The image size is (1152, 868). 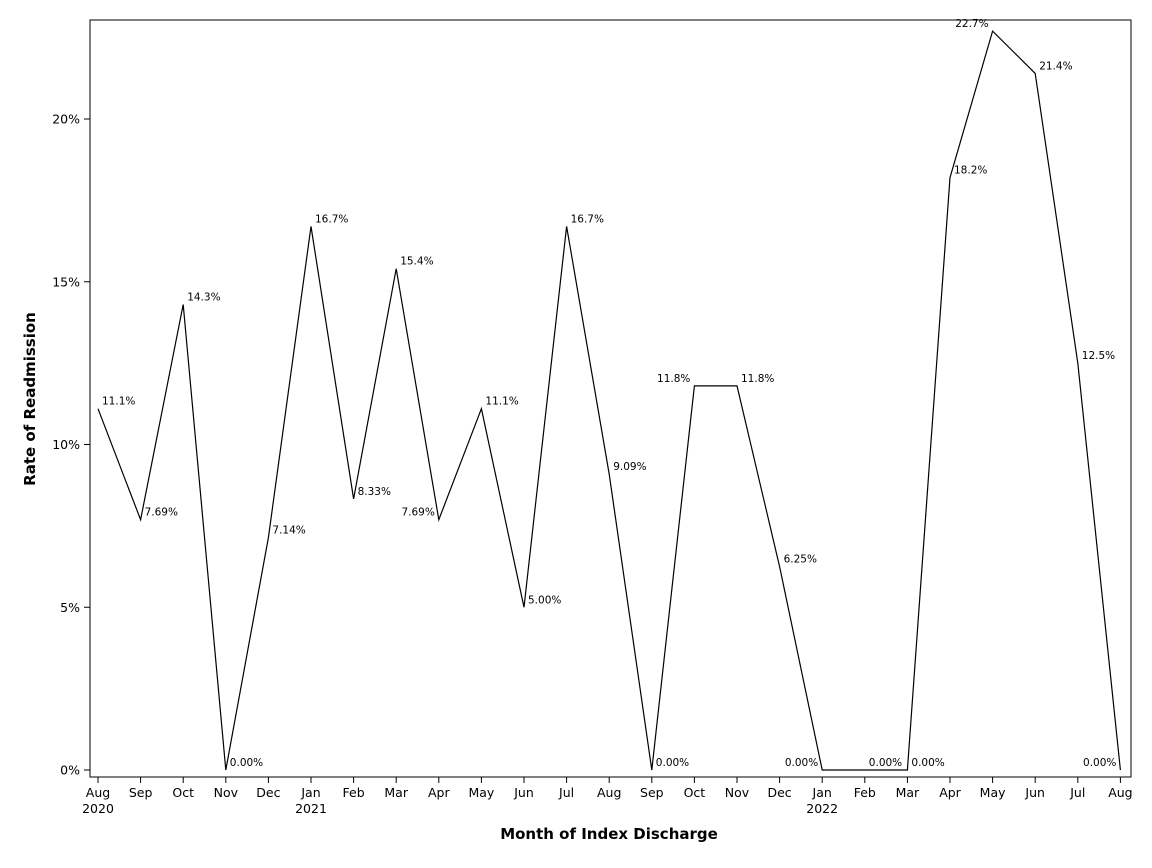 I want to click on data-label: 18.2%, so click(x=970, y=171).